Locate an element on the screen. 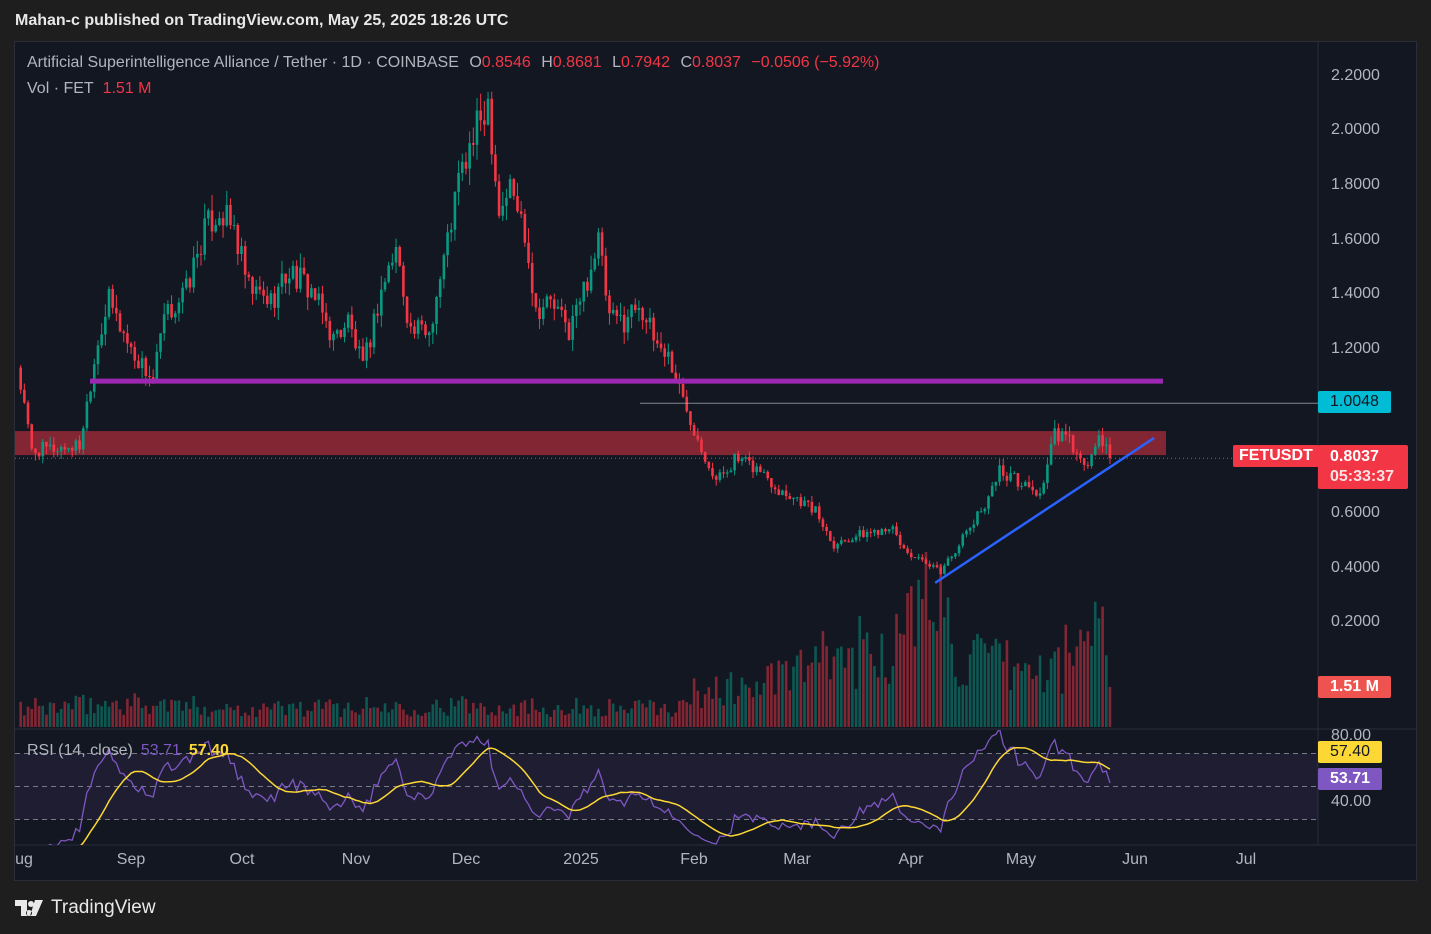 The height and width of the screenshot is (934, 1431). volume-value: 1.51 M is located at coordinates (127, 88).